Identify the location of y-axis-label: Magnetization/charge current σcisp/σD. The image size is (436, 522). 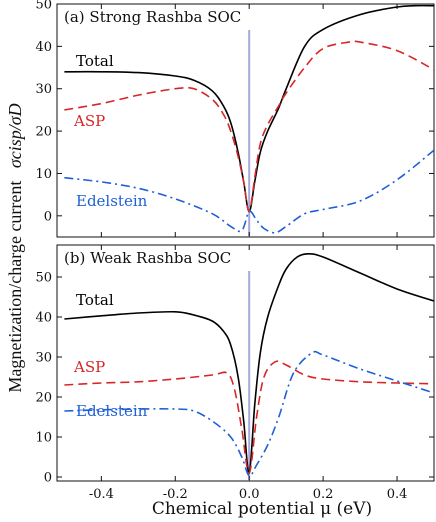
(15, 247).